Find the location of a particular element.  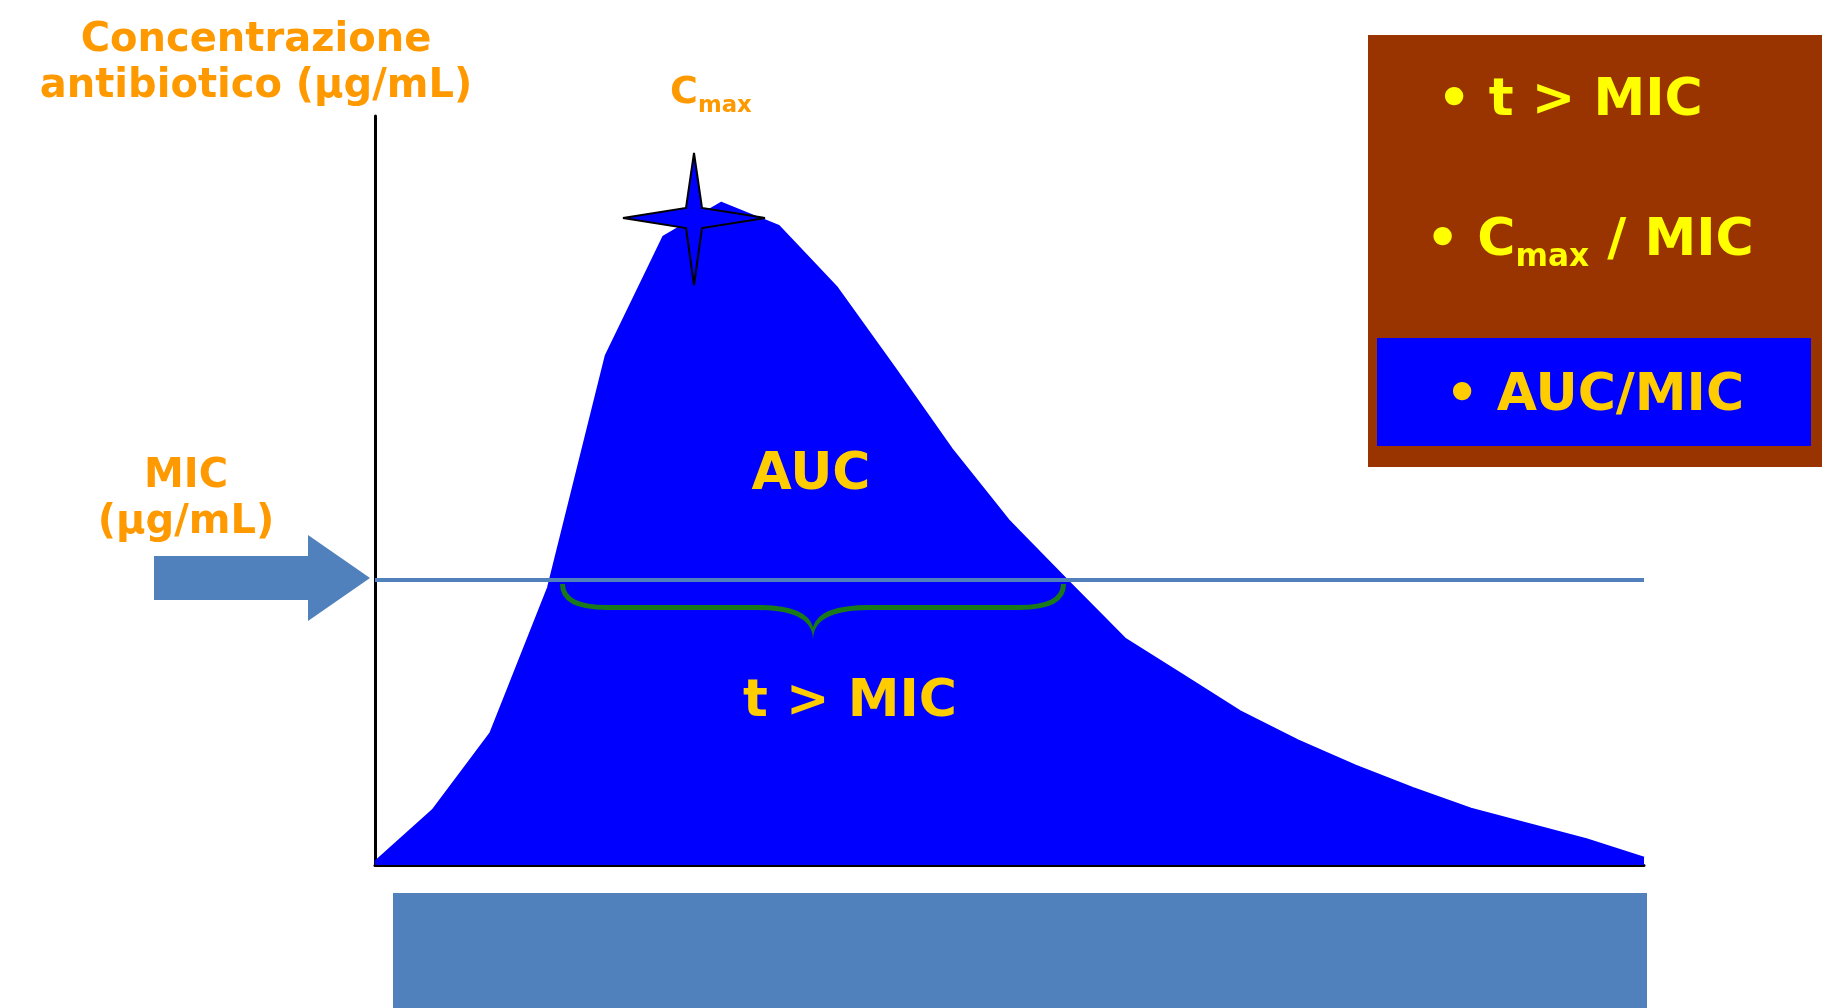

annotation: • AUC/MIC is located at coordinates (1595, 392).